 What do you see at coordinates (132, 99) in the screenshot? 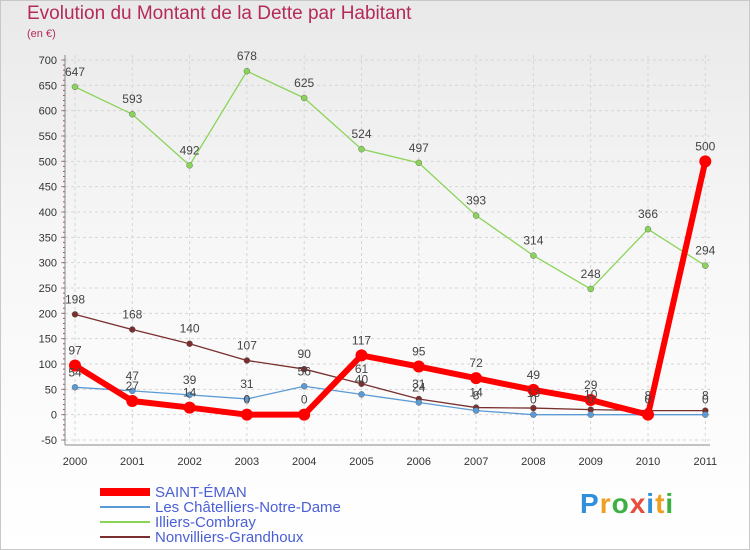
I see `data-label: 593` at bounding box center [132, 99].